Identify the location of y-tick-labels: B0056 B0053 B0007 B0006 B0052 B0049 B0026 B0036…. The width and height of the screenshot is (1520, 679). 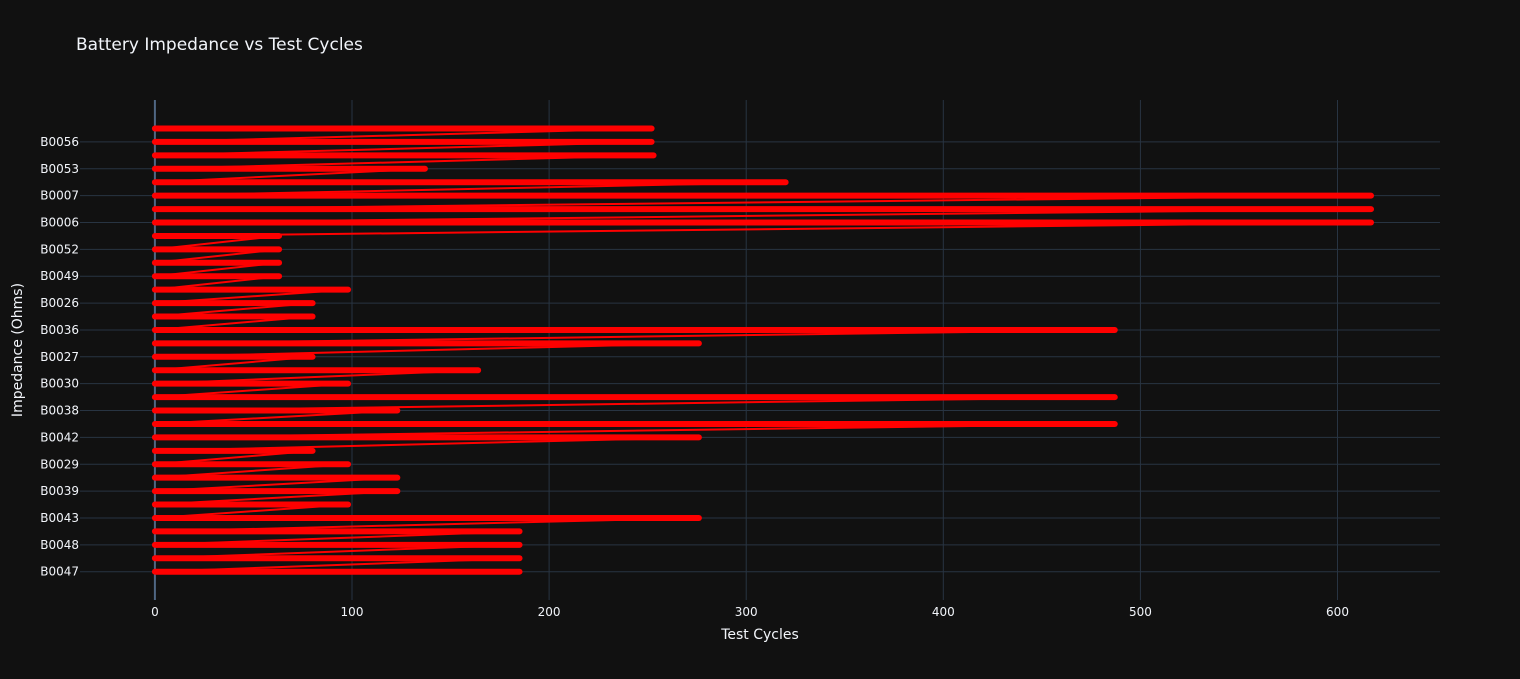
(59, 357).